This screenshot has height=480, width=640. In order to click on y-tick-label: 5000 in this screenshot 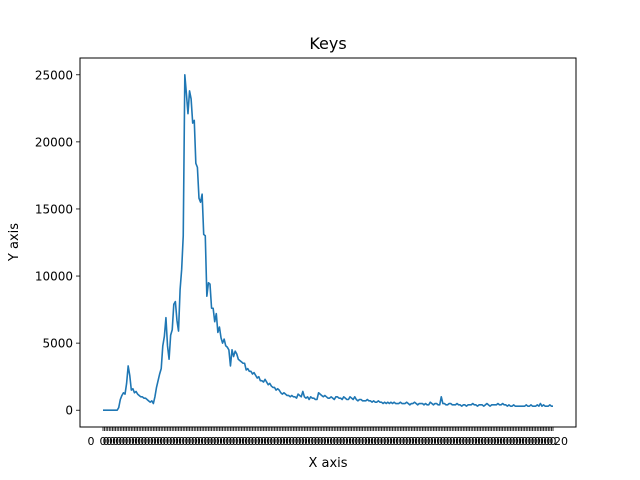, I will do `click(57, 344)`.